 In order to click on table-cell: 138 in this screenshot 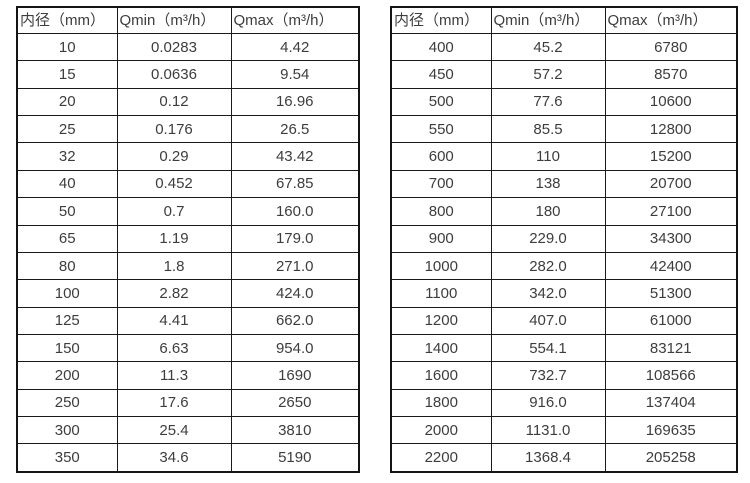, I will do `click(548, 184)`.